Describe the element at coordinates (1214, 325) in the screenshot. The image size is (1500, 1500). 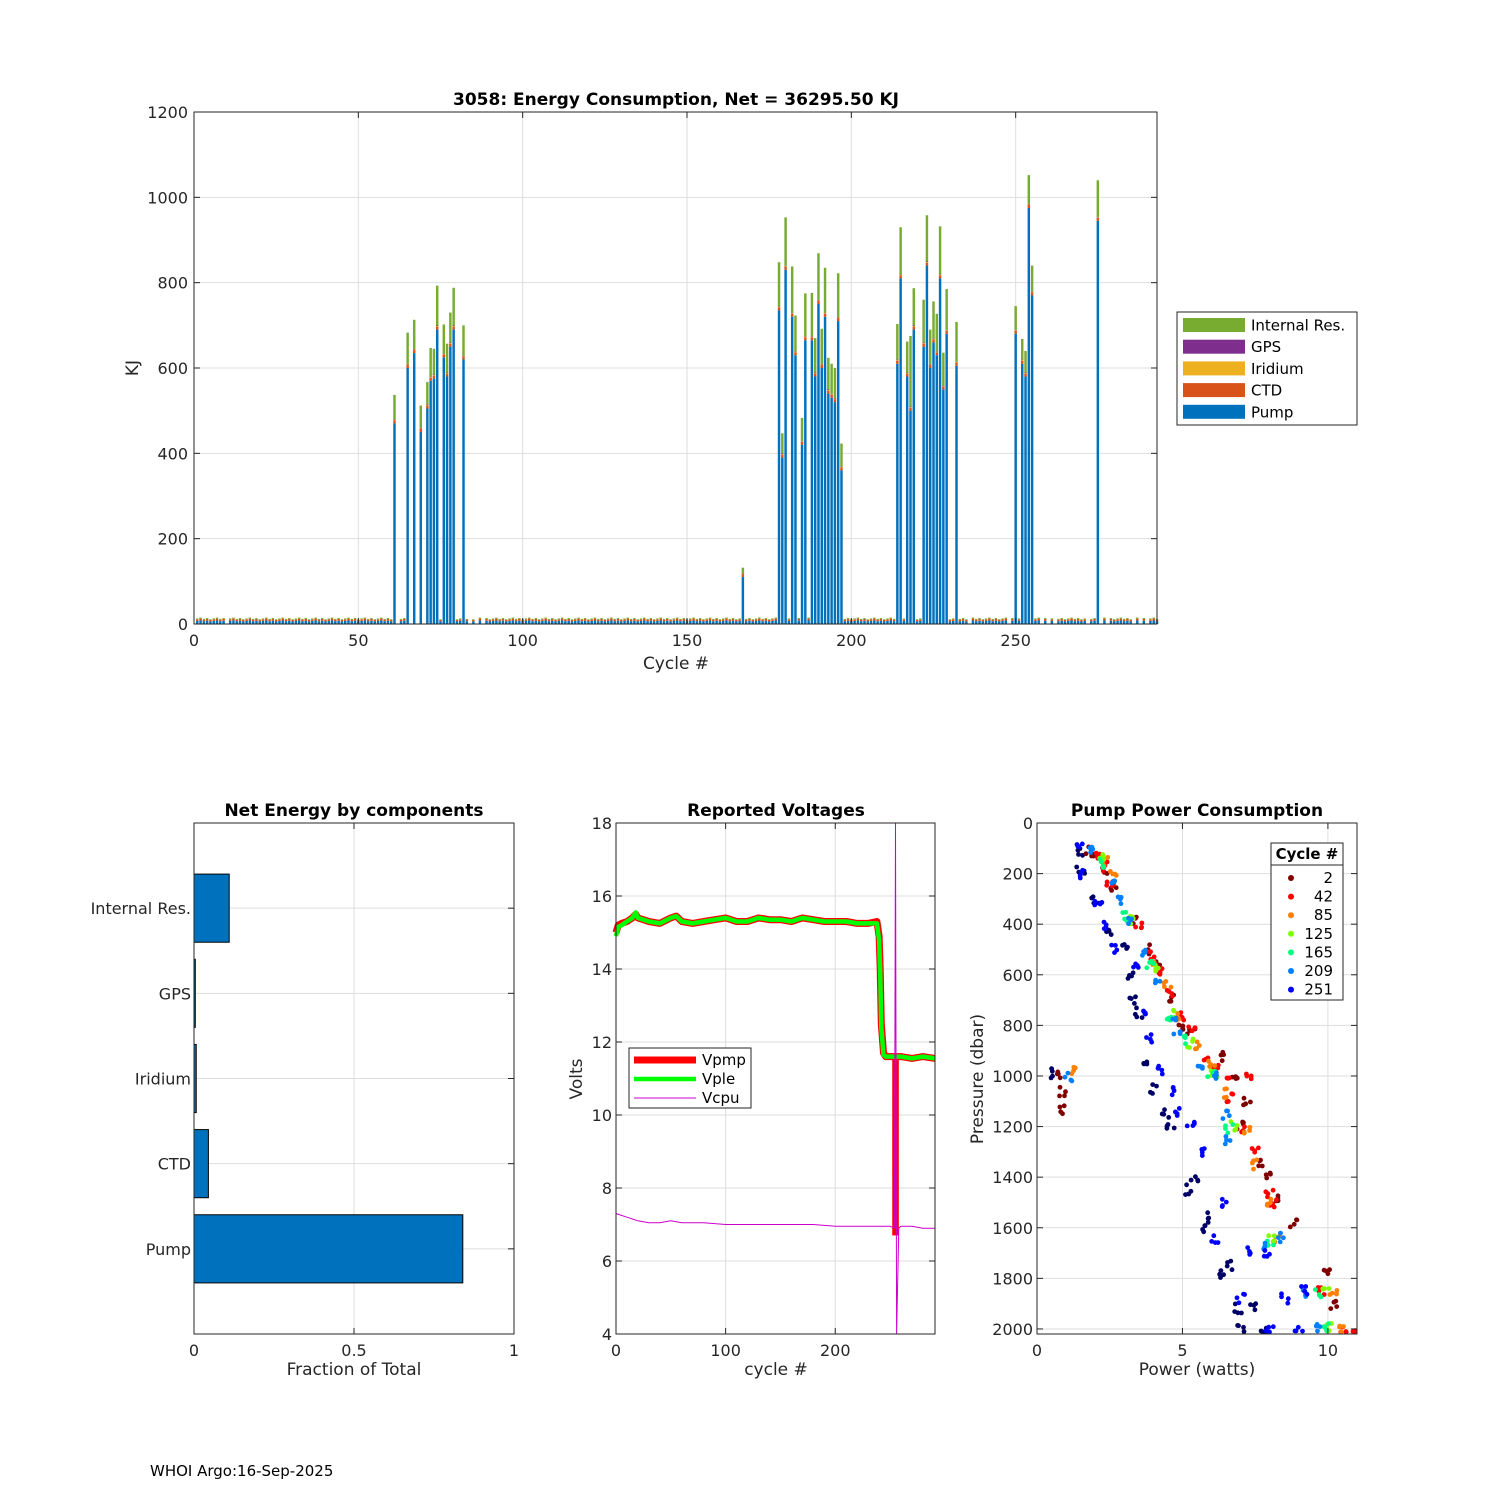
I see `energy-legend-swatch` at that location.